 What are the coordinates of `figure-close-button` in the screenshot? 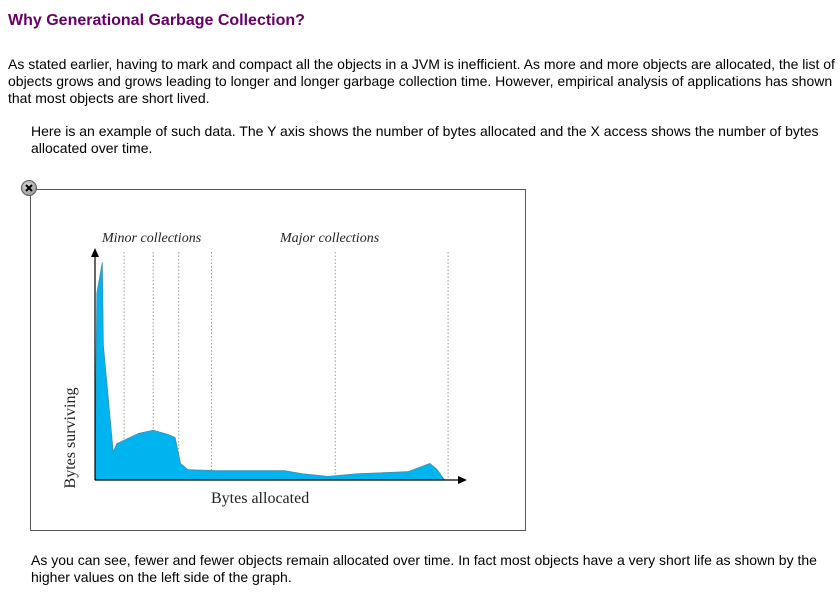 It's located at (29, 188).